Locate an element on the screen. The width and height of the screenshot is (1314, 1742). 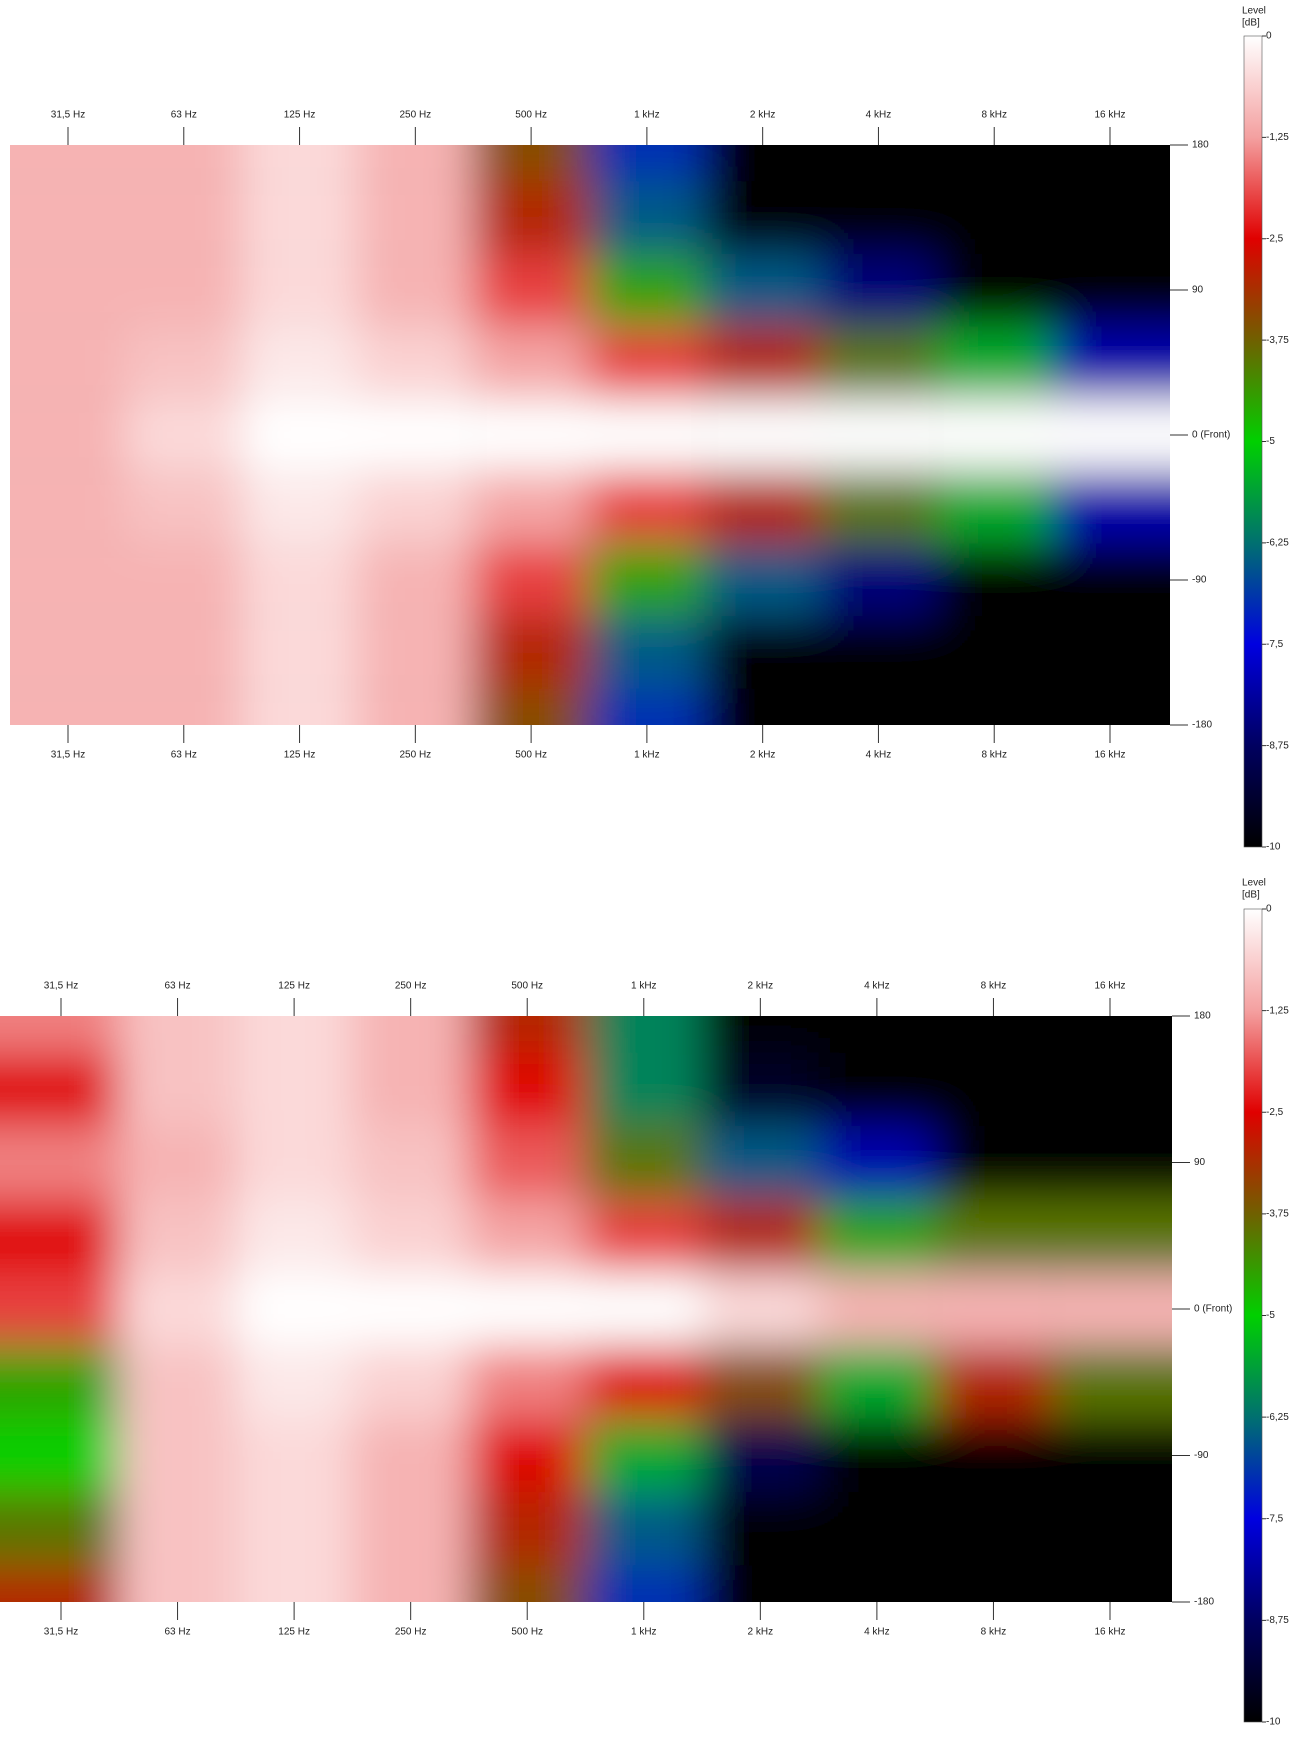
colorbar-title: [dB] is located at coordinates (1251, 895).